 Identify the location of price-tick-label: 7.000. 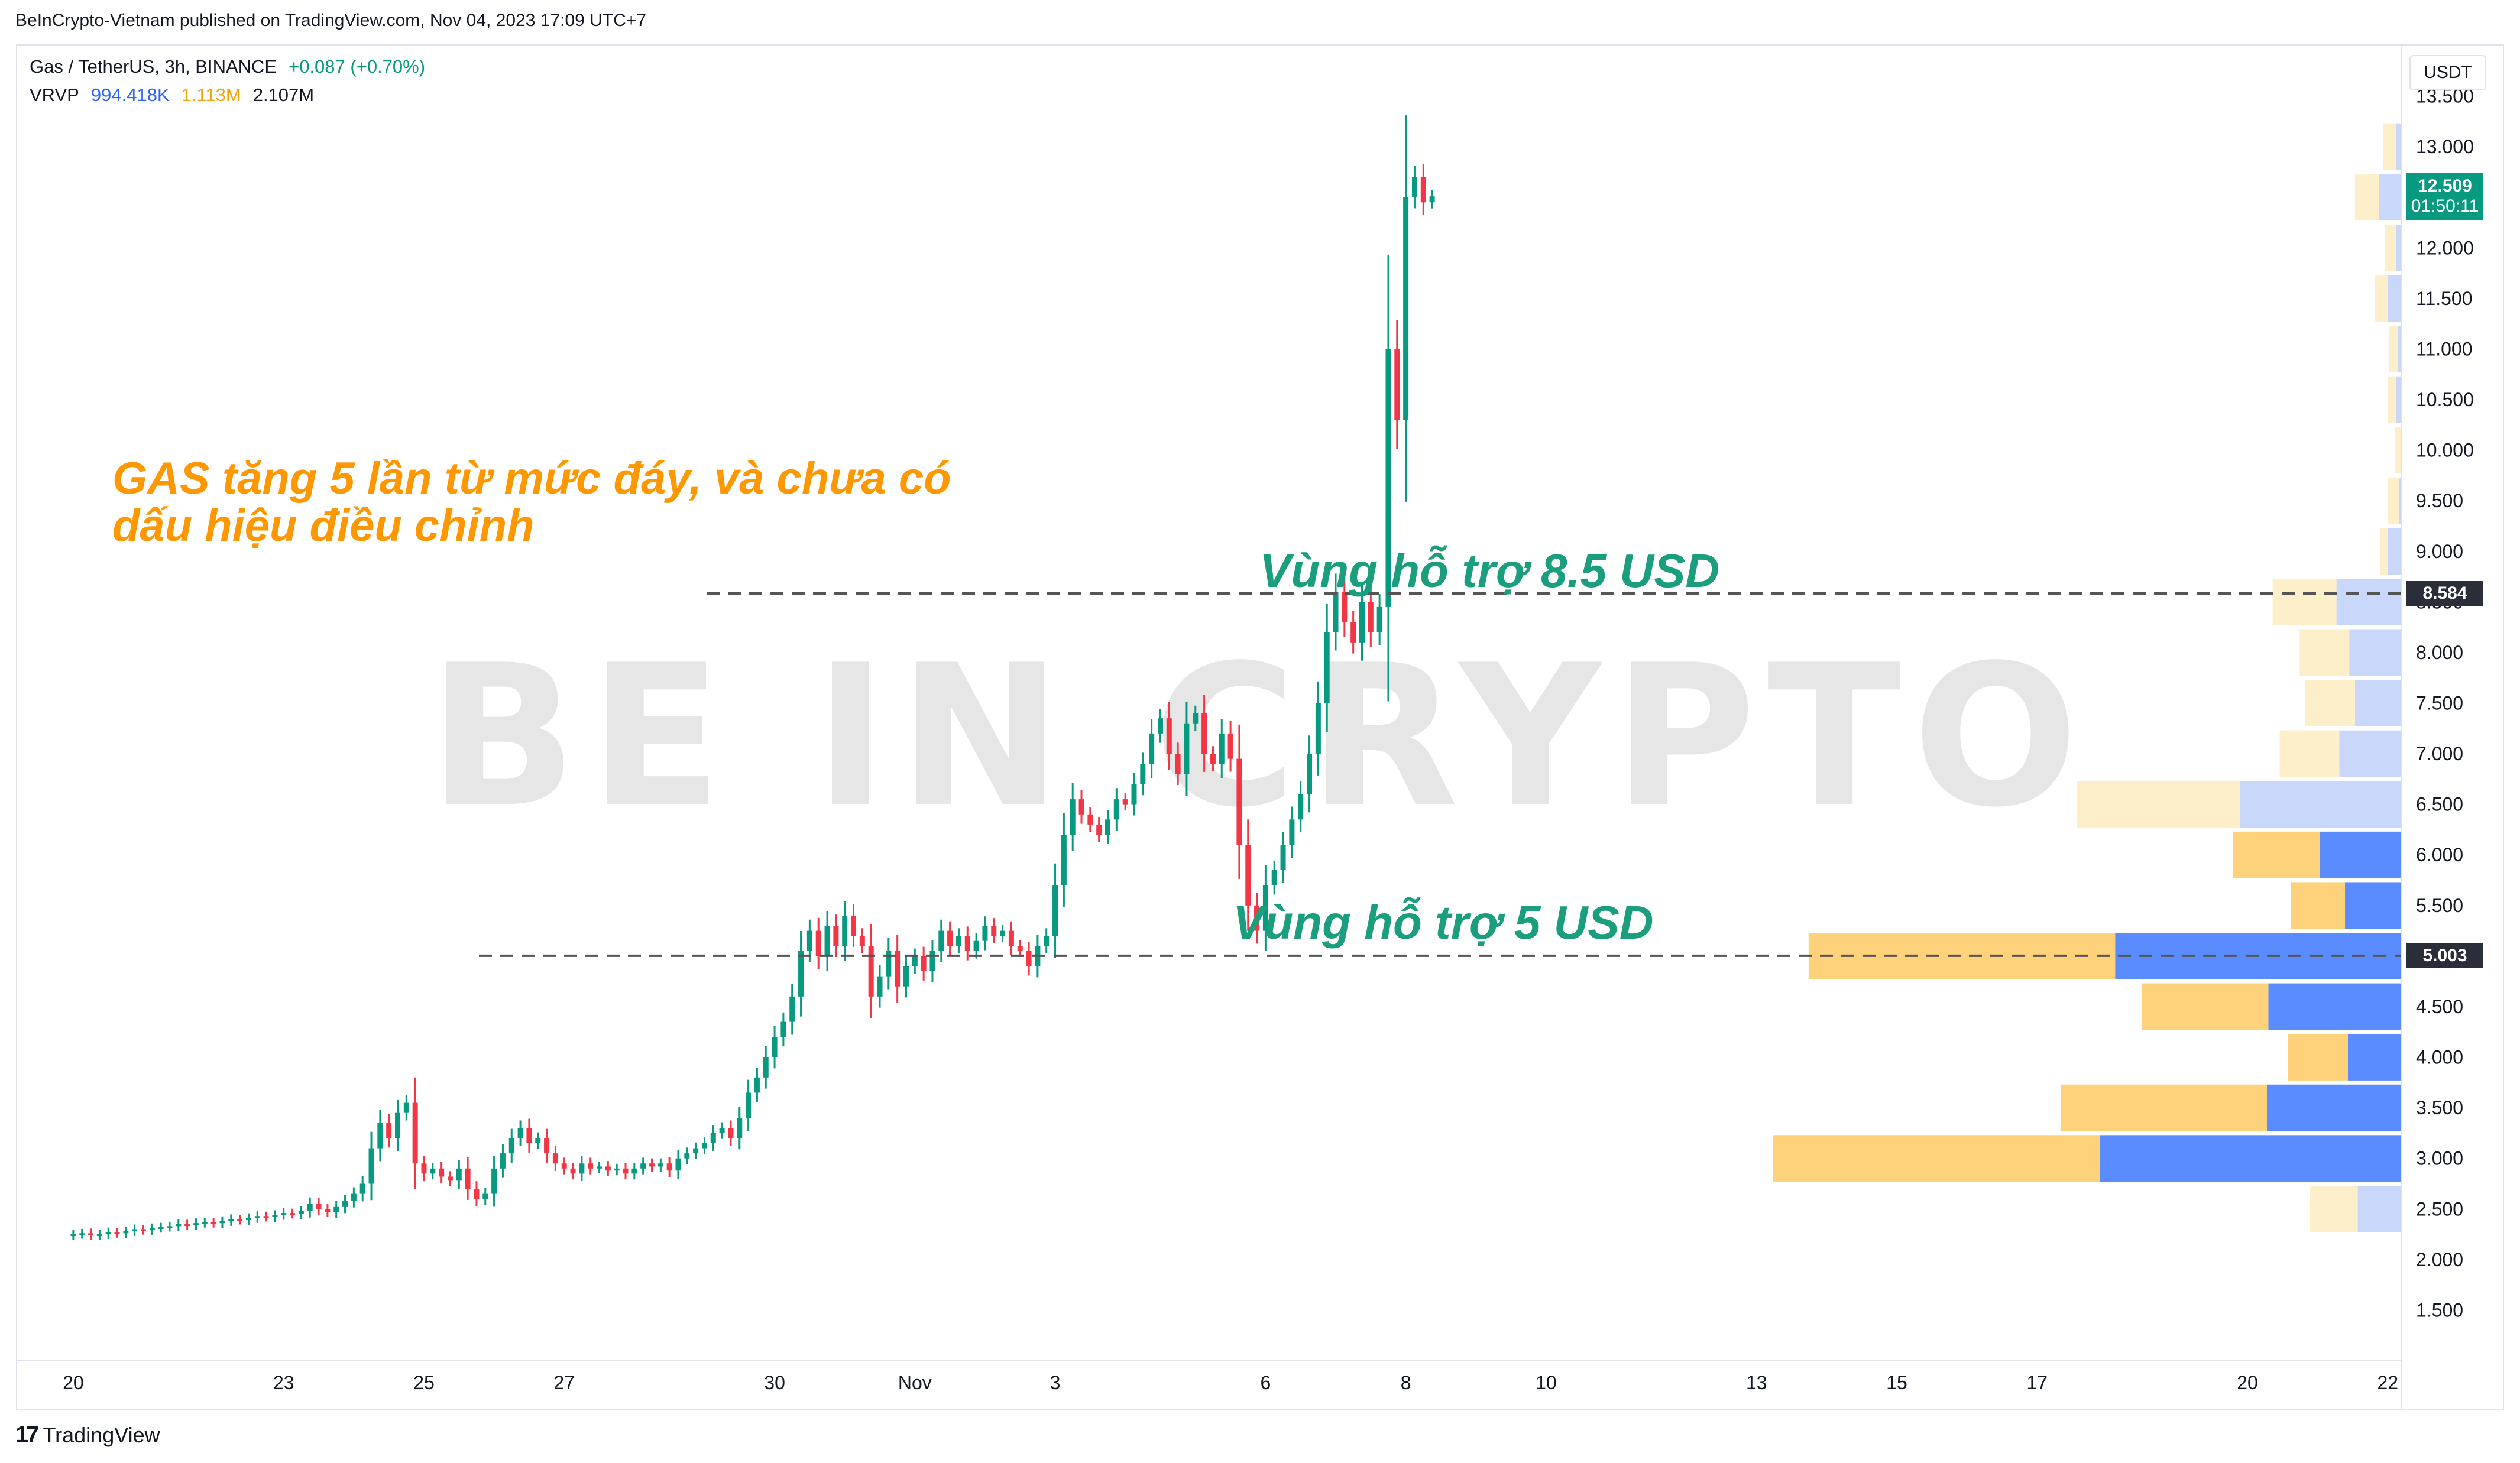
(2439, 753).